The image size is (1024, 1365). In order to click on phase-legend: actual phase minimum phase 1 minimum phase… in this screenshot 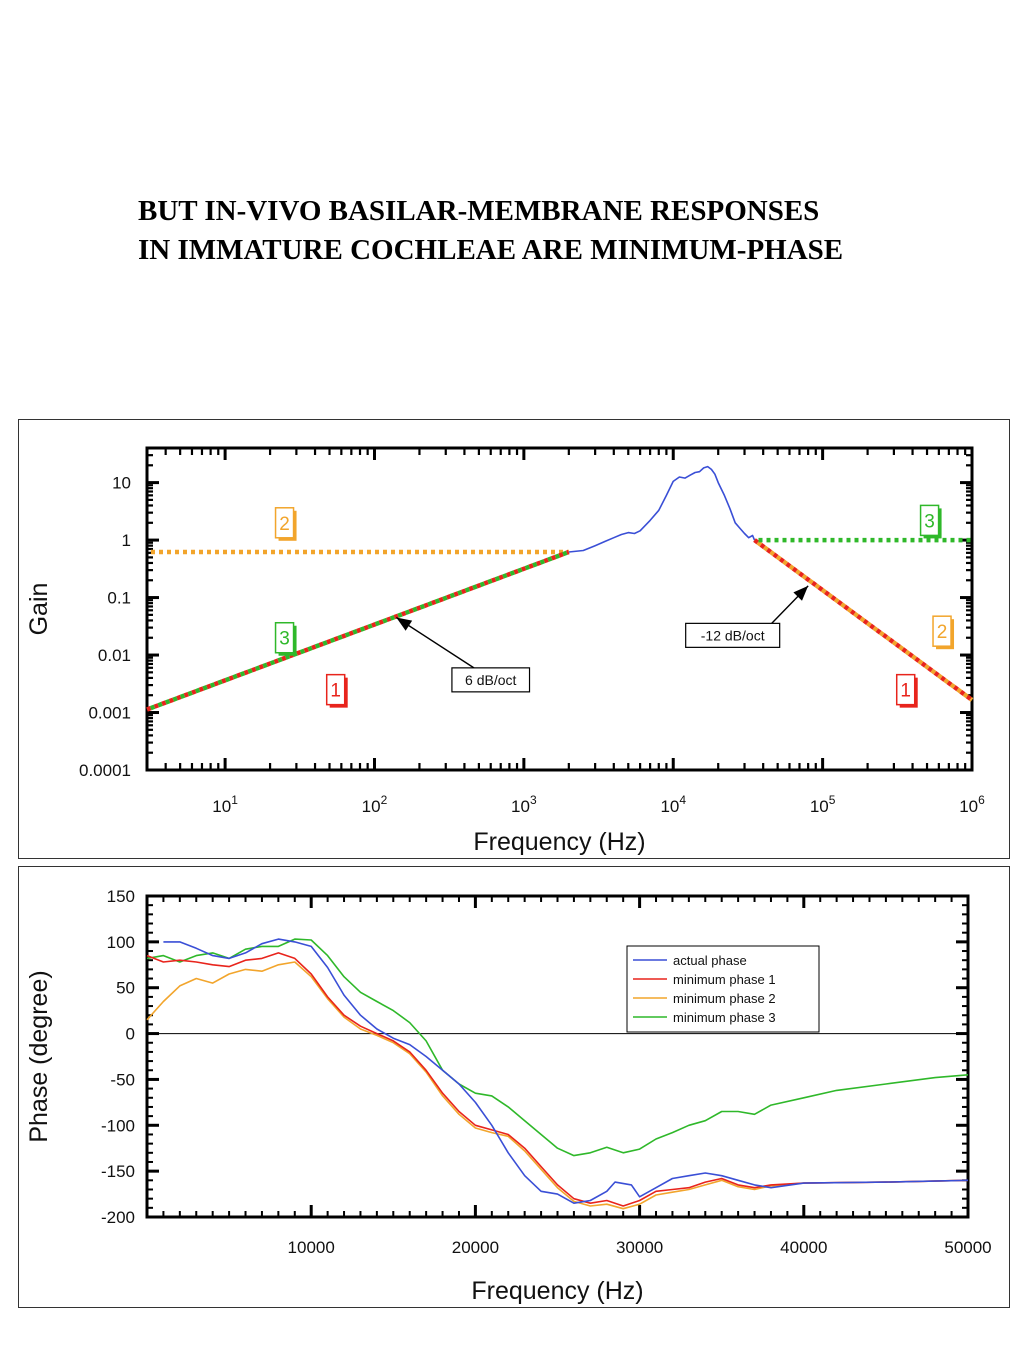, I will do `click(723, 989)`.